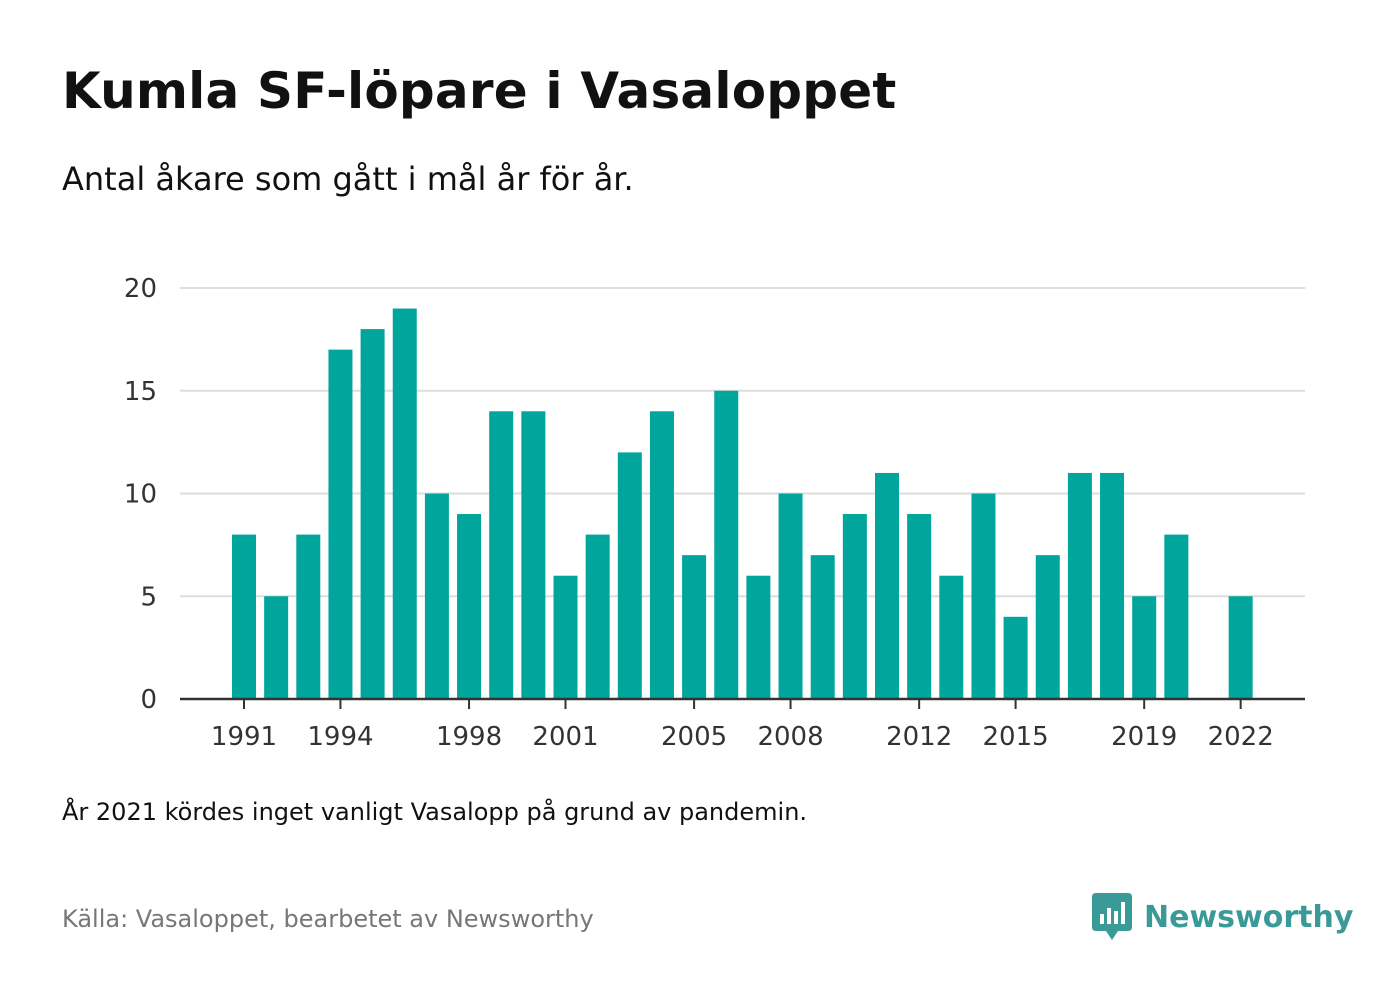 The width and height of the screenshot is (1400, 1000). I want to click on y-tick-label: 0, so click(148, 700).